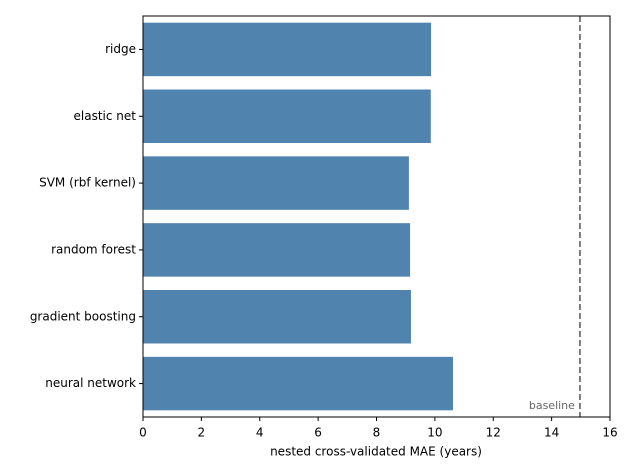  I want to click on x-tick-label: 2, so click(202, 433).